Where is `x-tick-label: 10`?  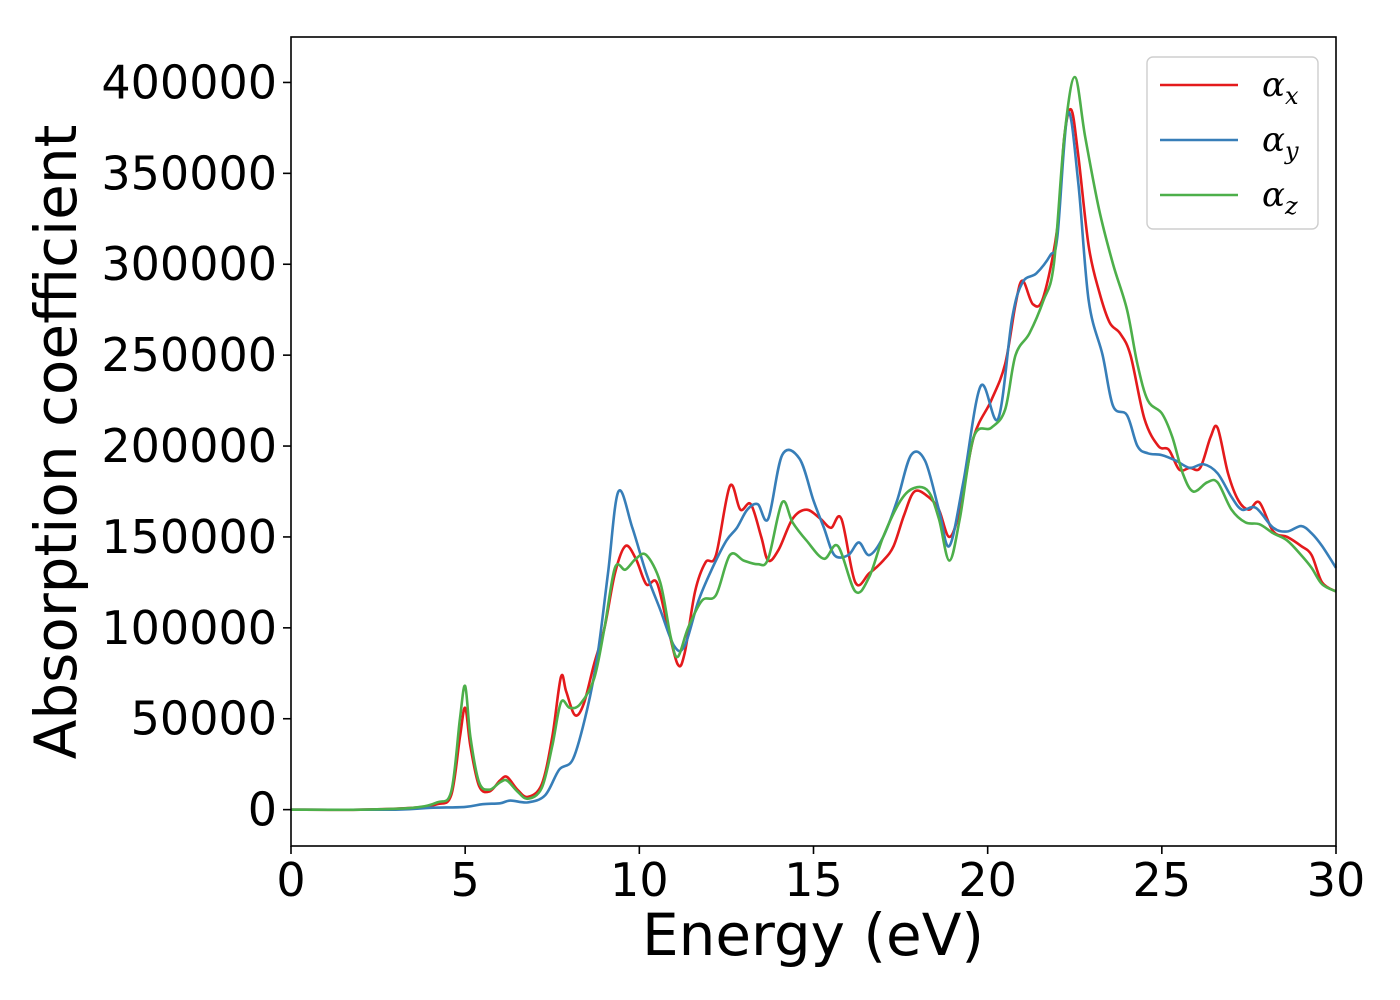
x-tick-label: 10 is located at coordinates (639, 880).